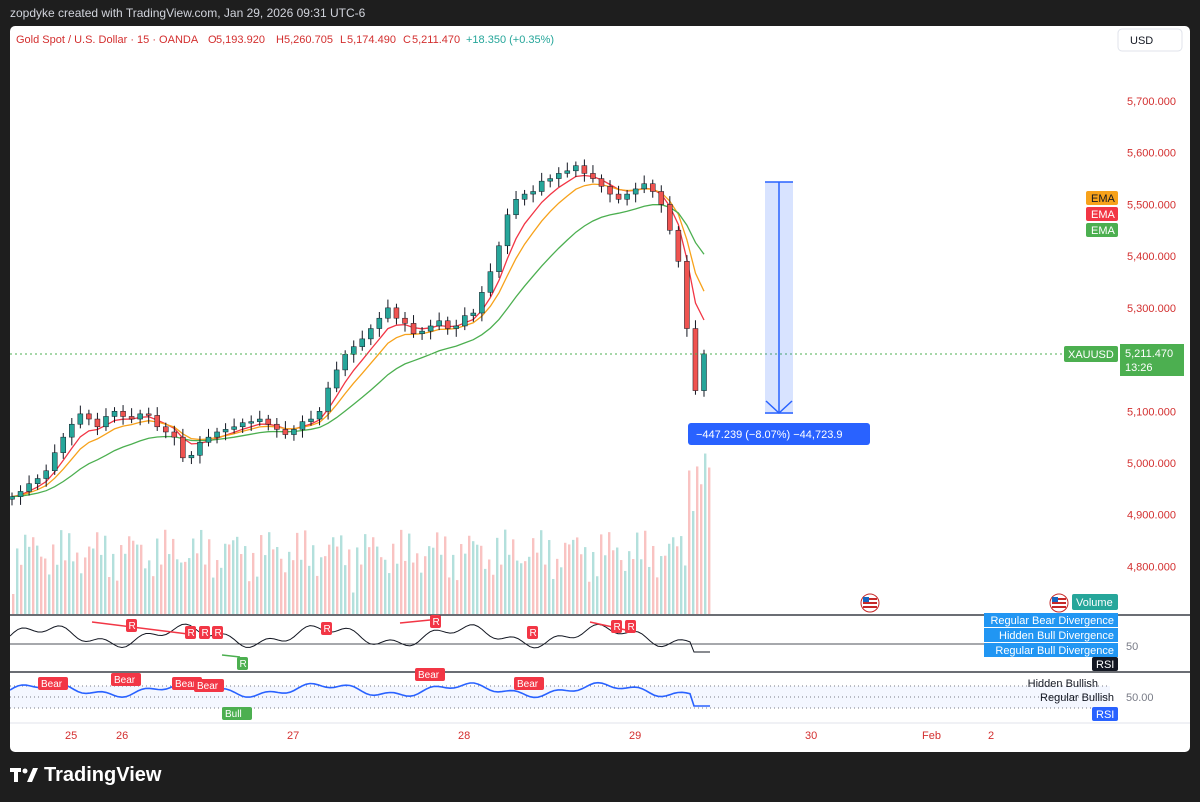 The height and width of the screenshot is (802, 1200). I want to click on divergence-legend-item, so click(1051, 650).